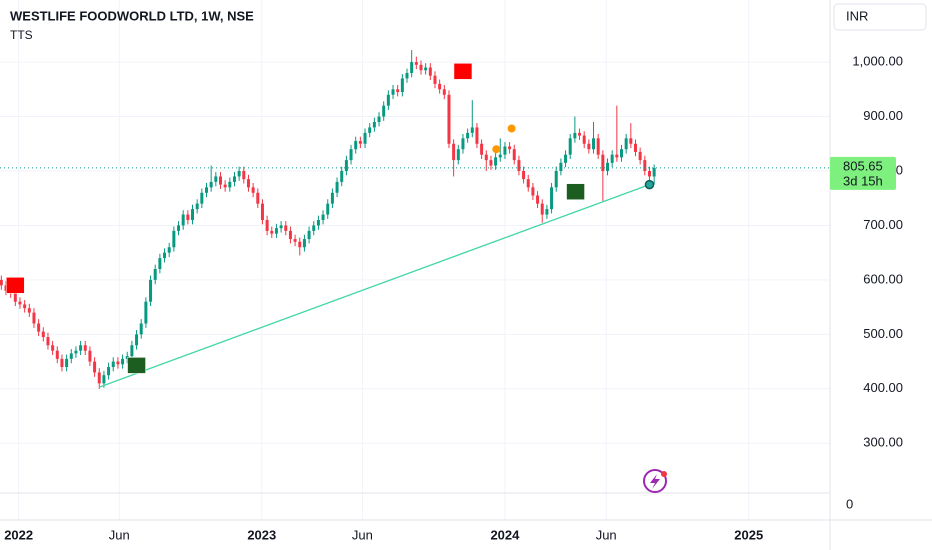  I want to click on icon-bolt, so click(655, 481).